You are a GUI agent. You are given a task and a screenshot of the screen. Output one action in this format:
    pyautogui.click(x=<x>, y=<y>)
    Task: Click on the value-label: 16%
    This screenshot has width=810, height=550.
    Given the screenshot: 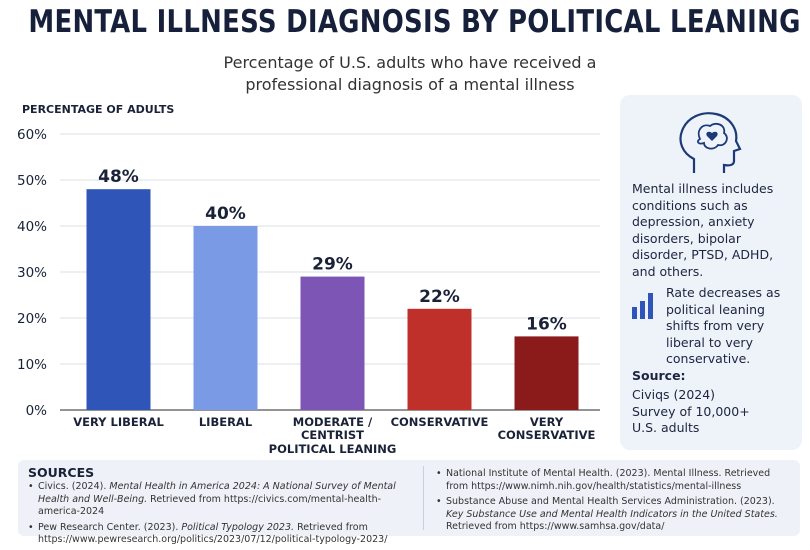 What is the action you would take?
    pyautogui.click(x=546, y=324)
    